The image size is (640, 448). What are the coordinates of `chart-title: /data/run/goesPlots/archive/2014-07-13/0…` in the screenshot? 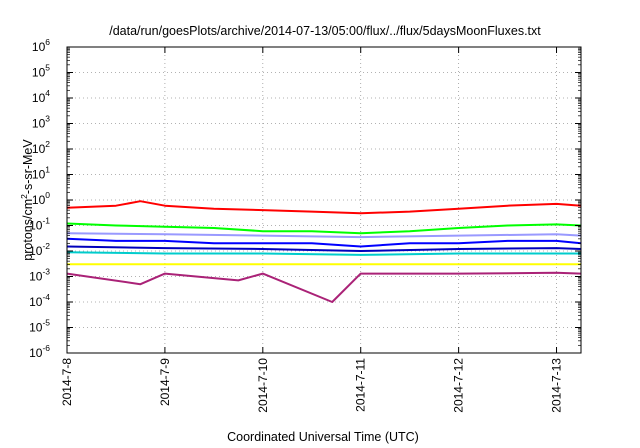 It's located at (325, 31).